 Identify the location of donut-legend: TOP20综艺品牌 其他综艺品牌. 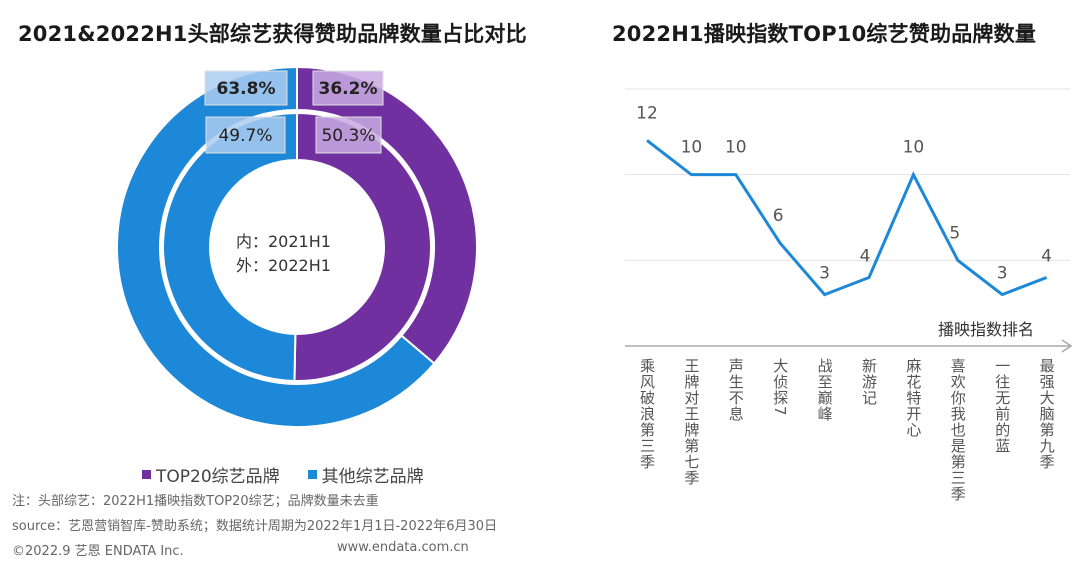
(283, 474).